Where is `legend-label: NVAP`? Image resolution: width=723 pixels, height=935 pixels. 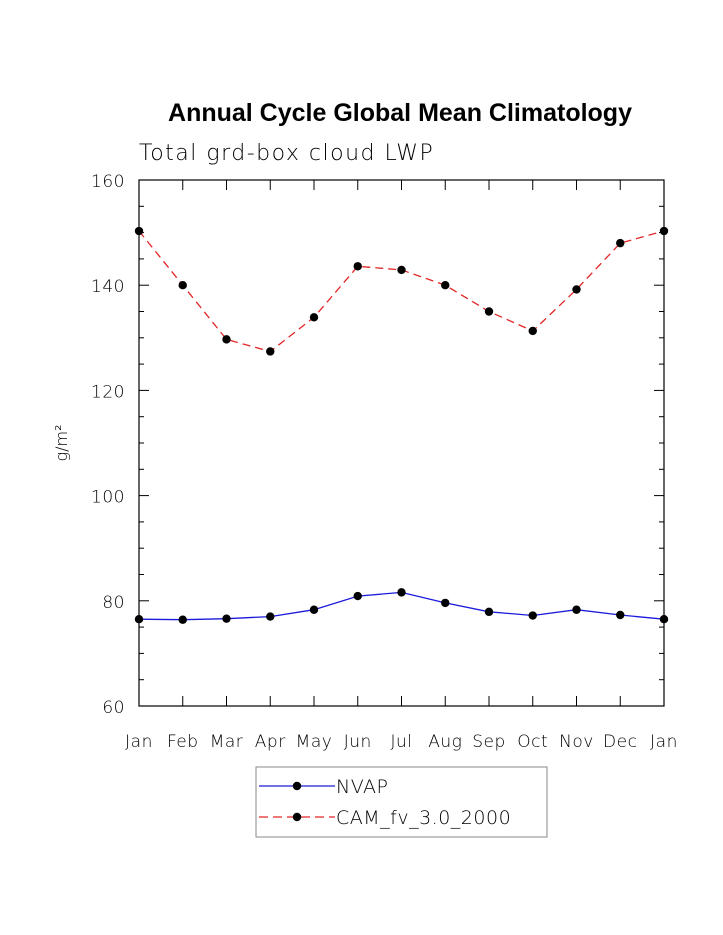 legend-label: NVAP is located at coordinates (362, 787).